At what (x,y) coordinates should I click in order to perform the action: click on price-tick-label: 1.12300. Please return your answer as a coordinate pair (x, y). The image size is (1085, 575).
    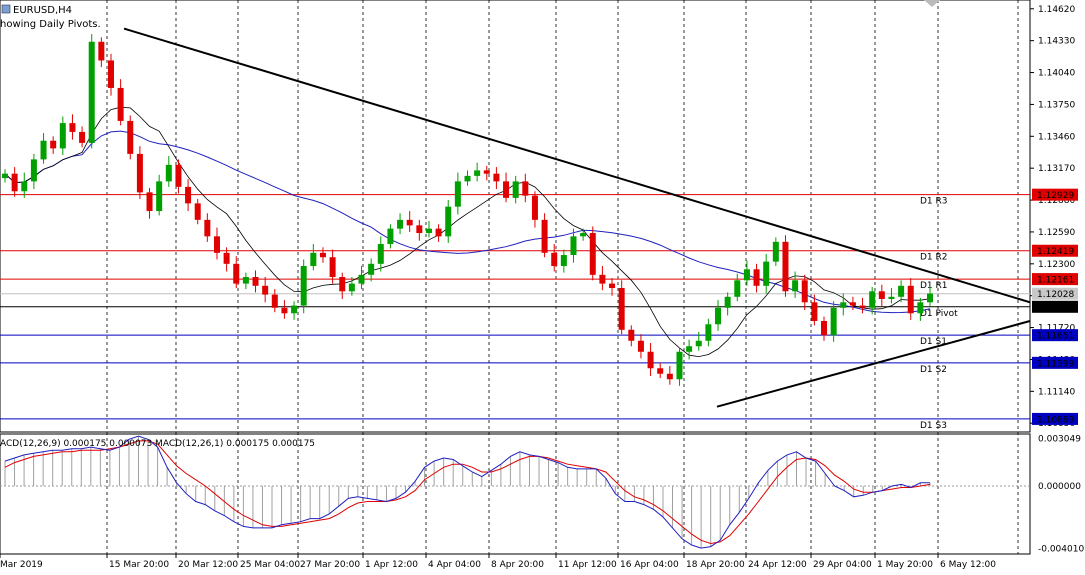
    Looking at the image, I should click on (1056, 265).